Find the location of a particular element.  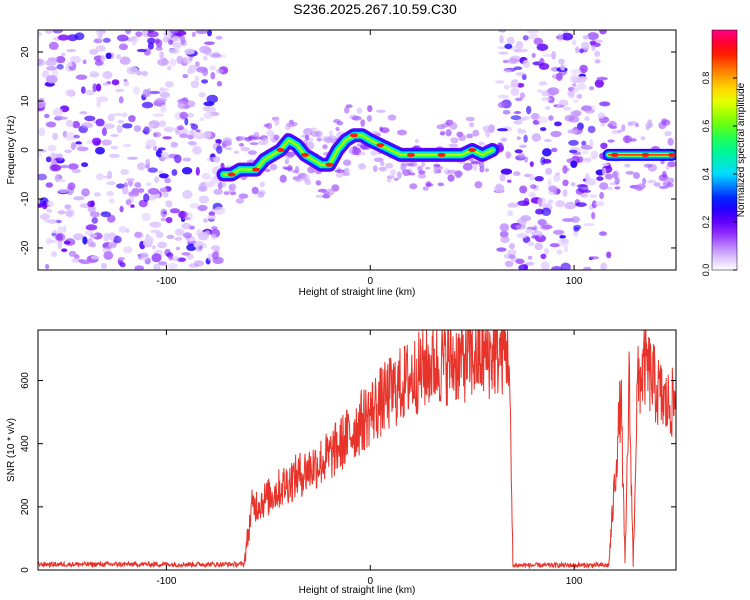

colorbar-tick-label: 0.8 is located at coordinates (706, 78).